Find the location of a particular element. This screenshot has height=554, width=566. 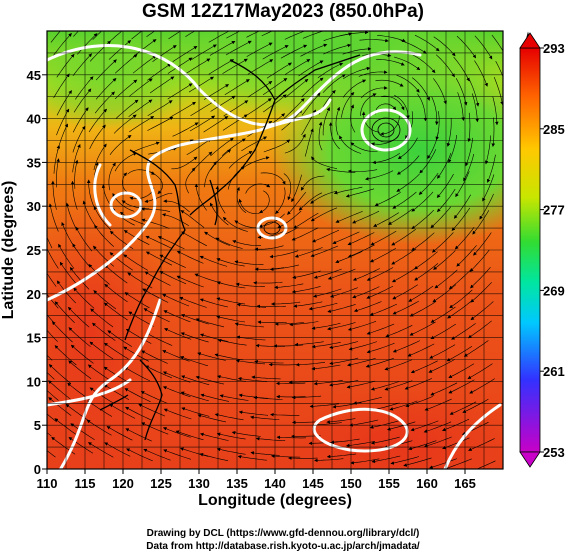

x-axis-label: Longitude (degrees) is located at coordinates (275, 500).